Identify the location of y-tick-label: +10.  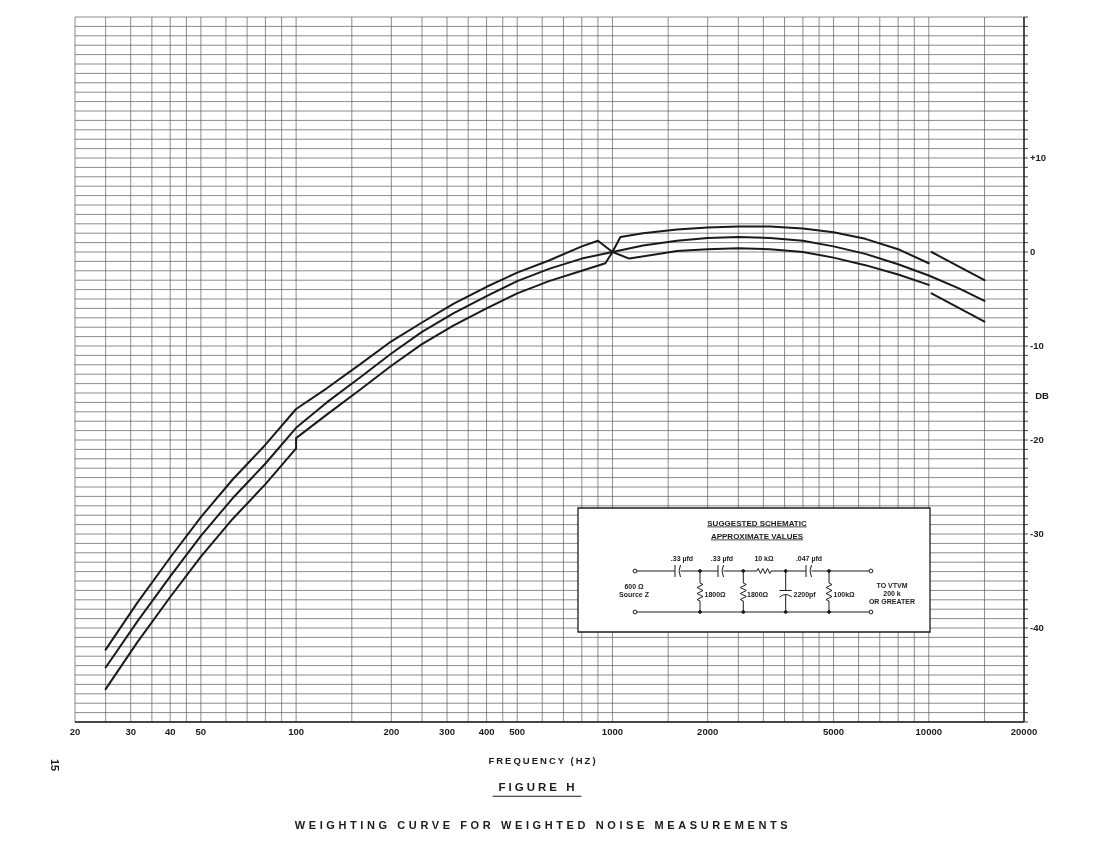
(1038, 158).